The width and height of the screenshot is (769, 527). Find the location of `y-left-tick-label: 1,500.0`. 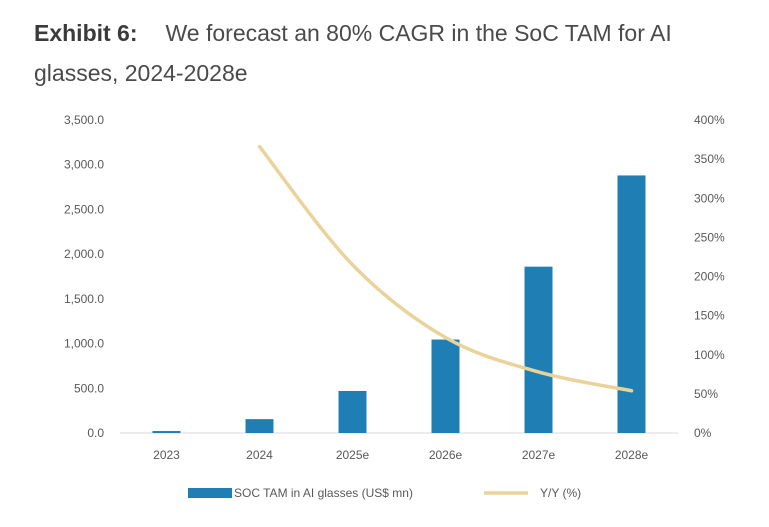

y-left-tick-label: 1,500.0 is located at coordinates (84, 299).